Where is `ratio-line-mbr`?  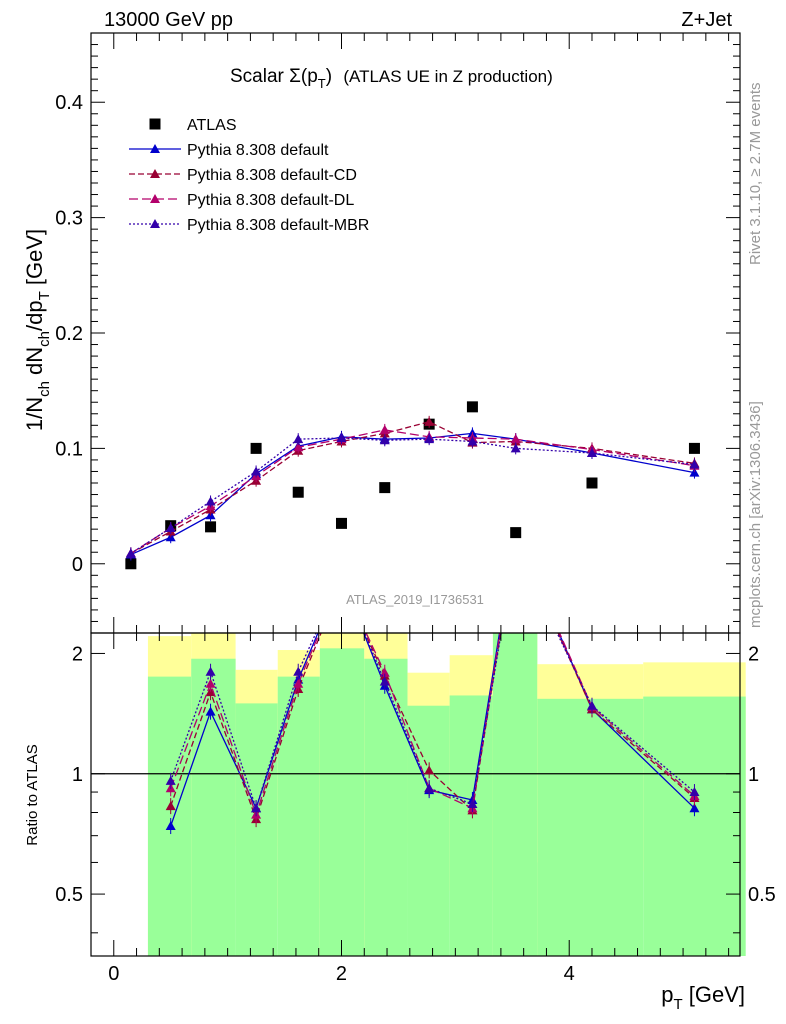 ratio-line-mbr is located at coordinates (432, 722).